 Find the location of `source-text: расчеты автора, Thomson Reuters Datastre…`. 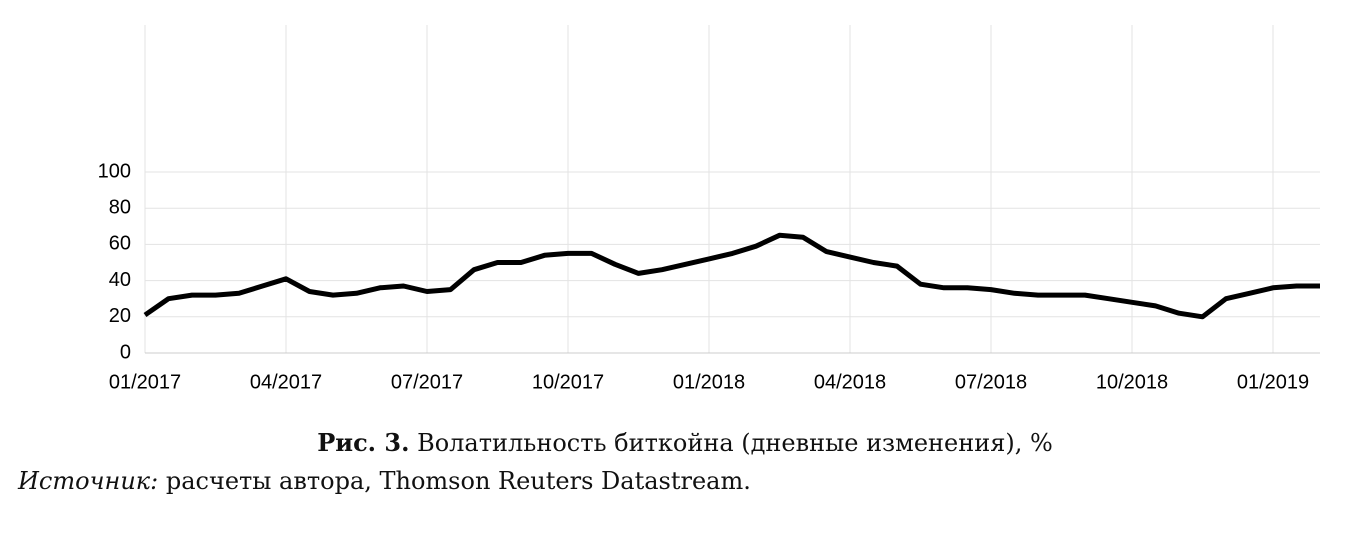

source-text: расчеты автора, Thomson Reuters Datastre… is located at coordinates (458, 481).